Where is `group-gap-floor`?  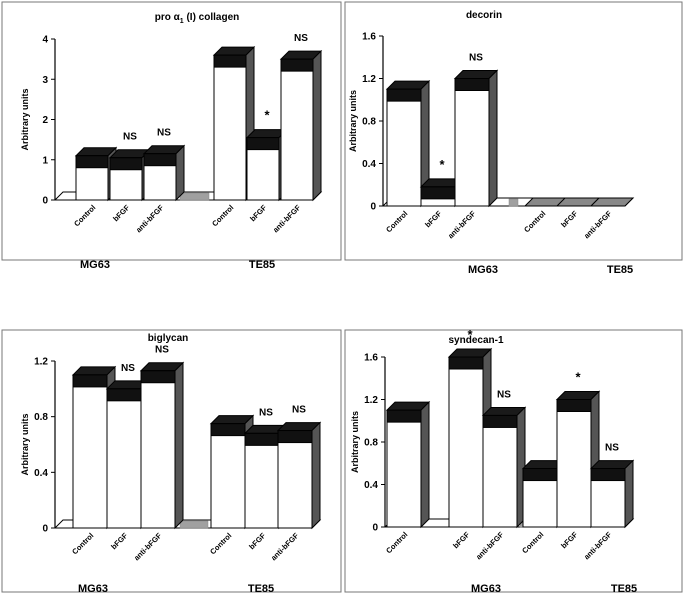
group-gap-floor is located at coordinates (513, 202).